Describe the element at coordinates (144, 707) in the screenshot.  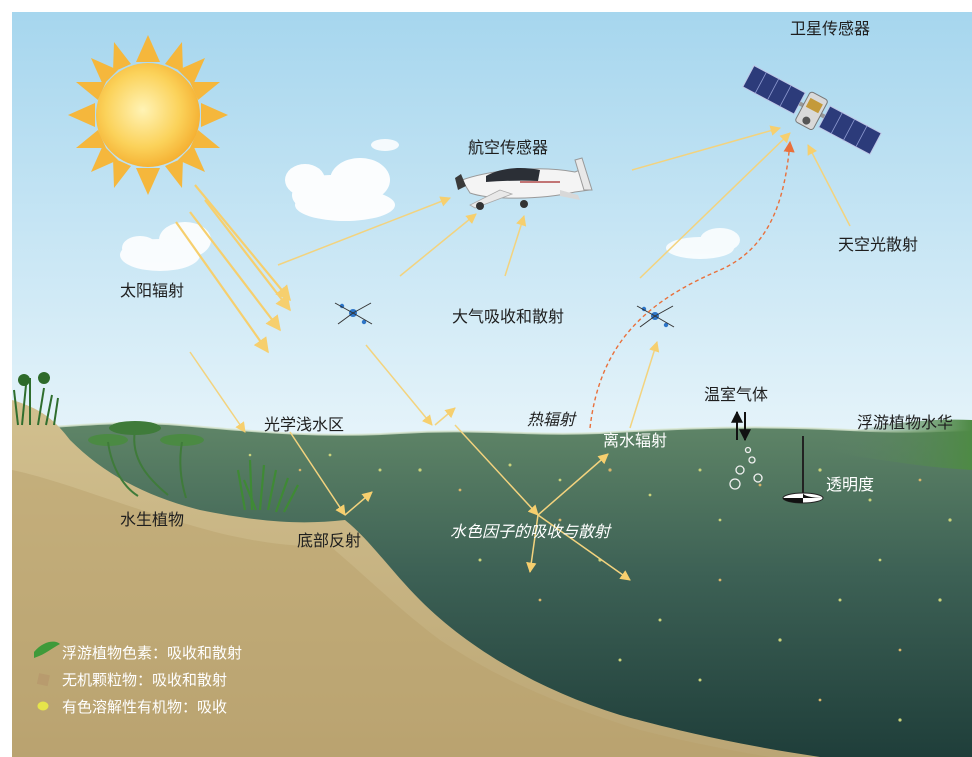
I see `legend-label: 有色溶解性有机物：吸收` at that location.